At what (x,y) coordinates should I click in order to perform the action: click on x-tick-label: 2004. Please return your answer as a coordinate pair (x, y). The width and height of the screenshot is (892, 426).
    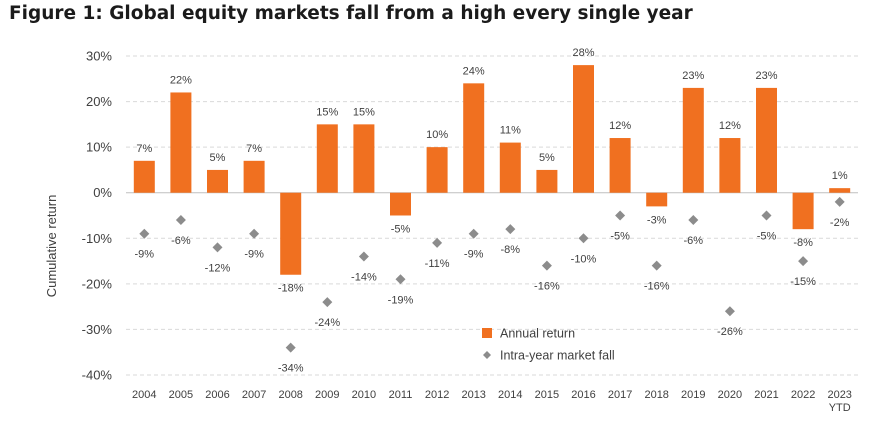
    Looking at the image, I should click on (144, 395).